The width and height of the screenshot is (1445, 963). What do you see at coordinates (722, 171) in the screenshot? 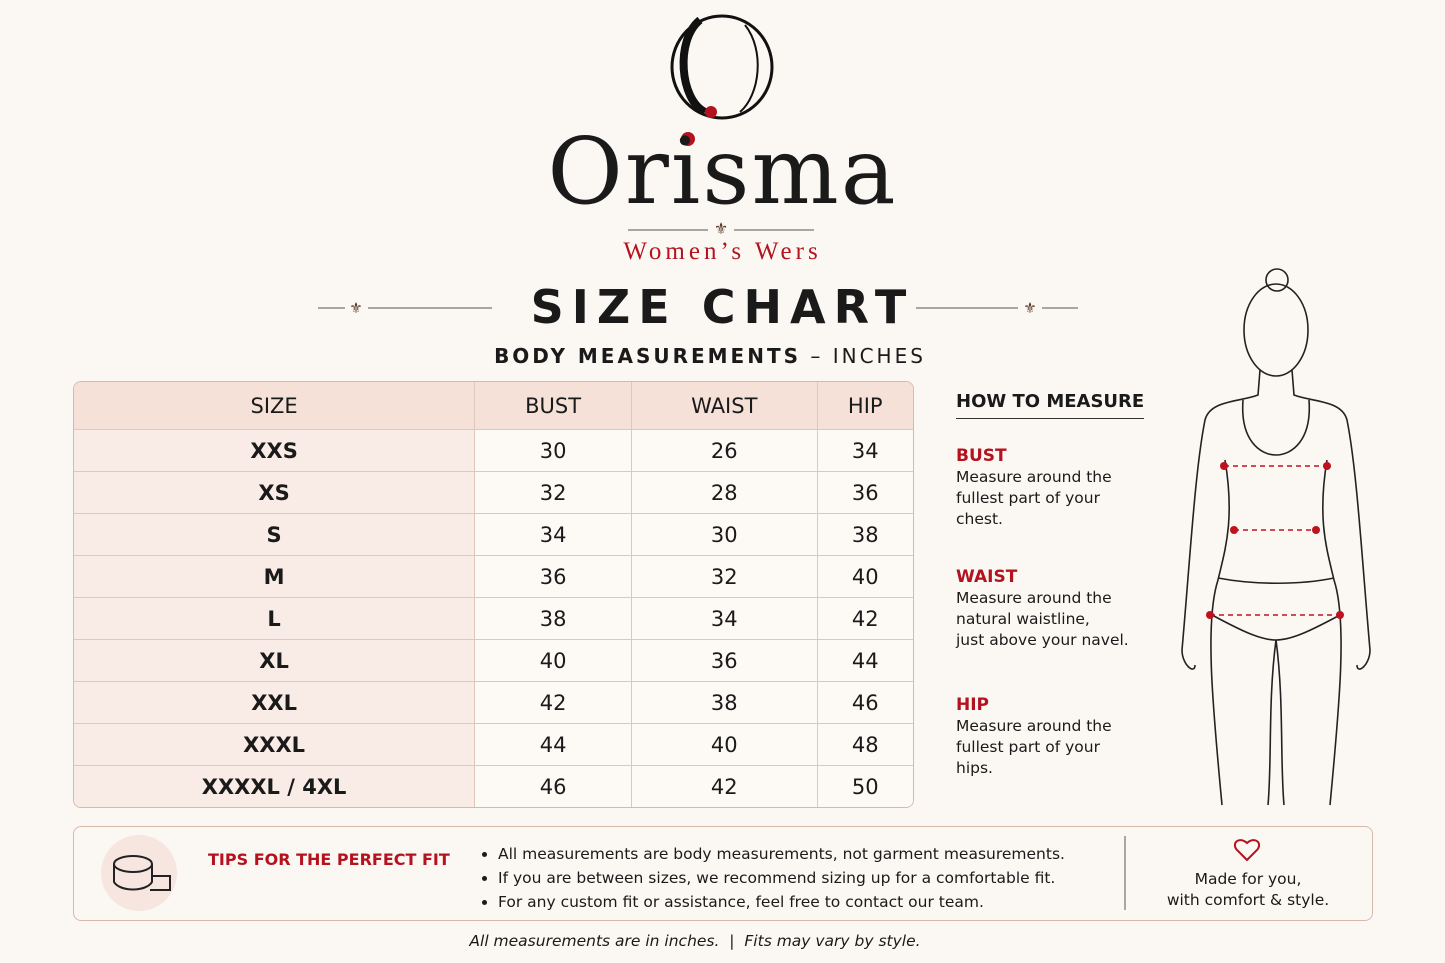
I see `brand-name: Orisma` at bounding box center [722, 171].